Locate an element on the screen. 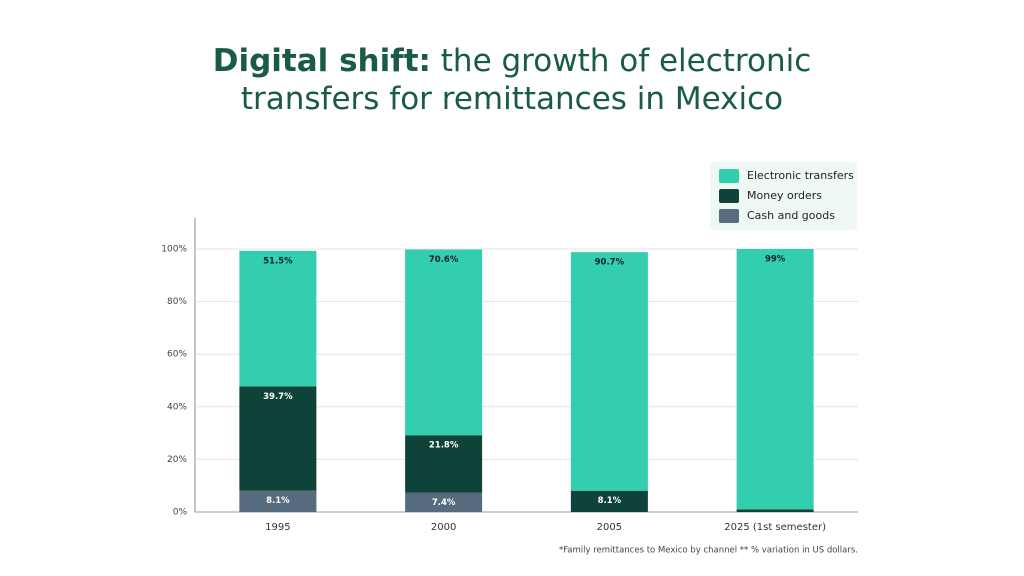  title-text-line-2: transfers for remittances in Mexico is located at coordinates (512, 99).